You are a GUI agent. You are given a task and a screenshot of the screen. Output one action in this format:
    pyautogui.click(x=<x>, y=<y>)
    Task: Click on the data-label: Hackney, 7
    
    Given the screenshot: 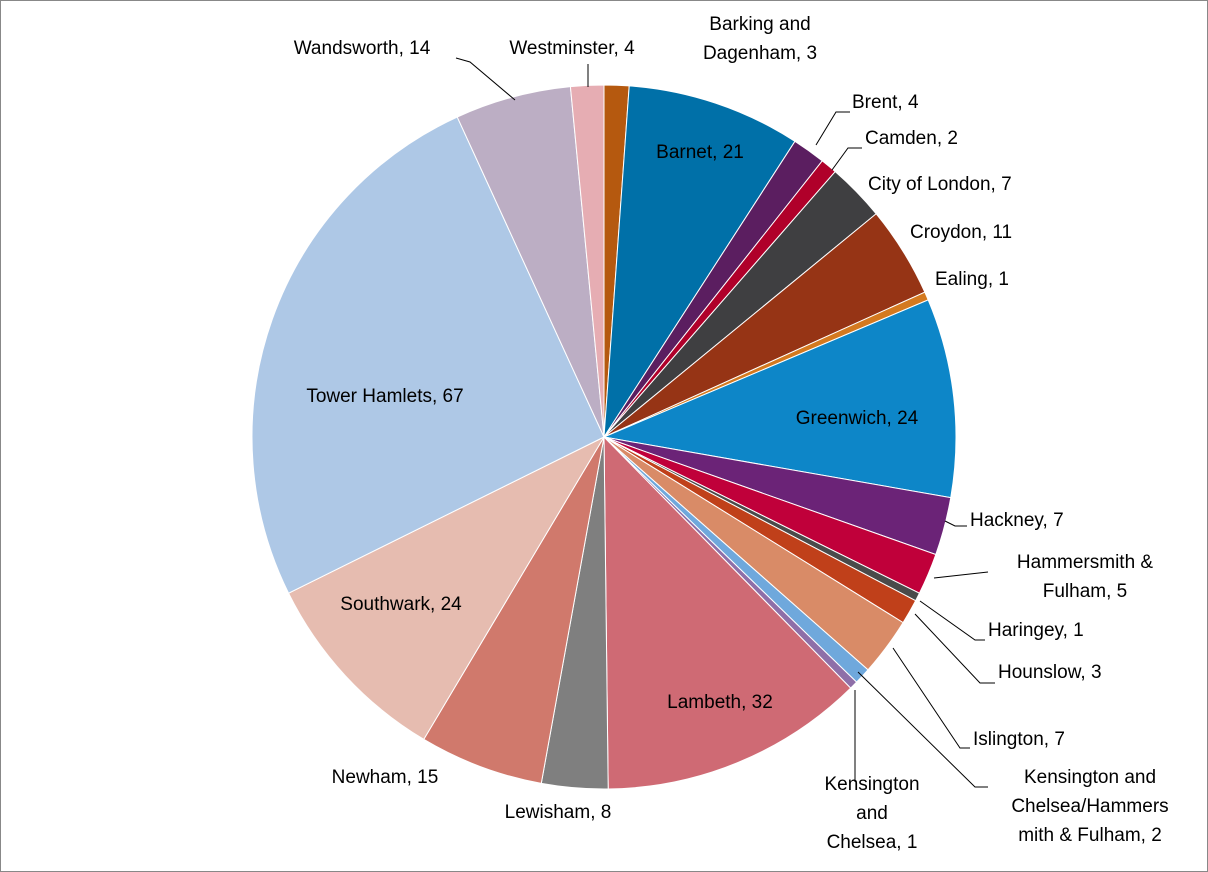 What is the action you would take?
    pyautogui.click(x=1017, y=520)
    